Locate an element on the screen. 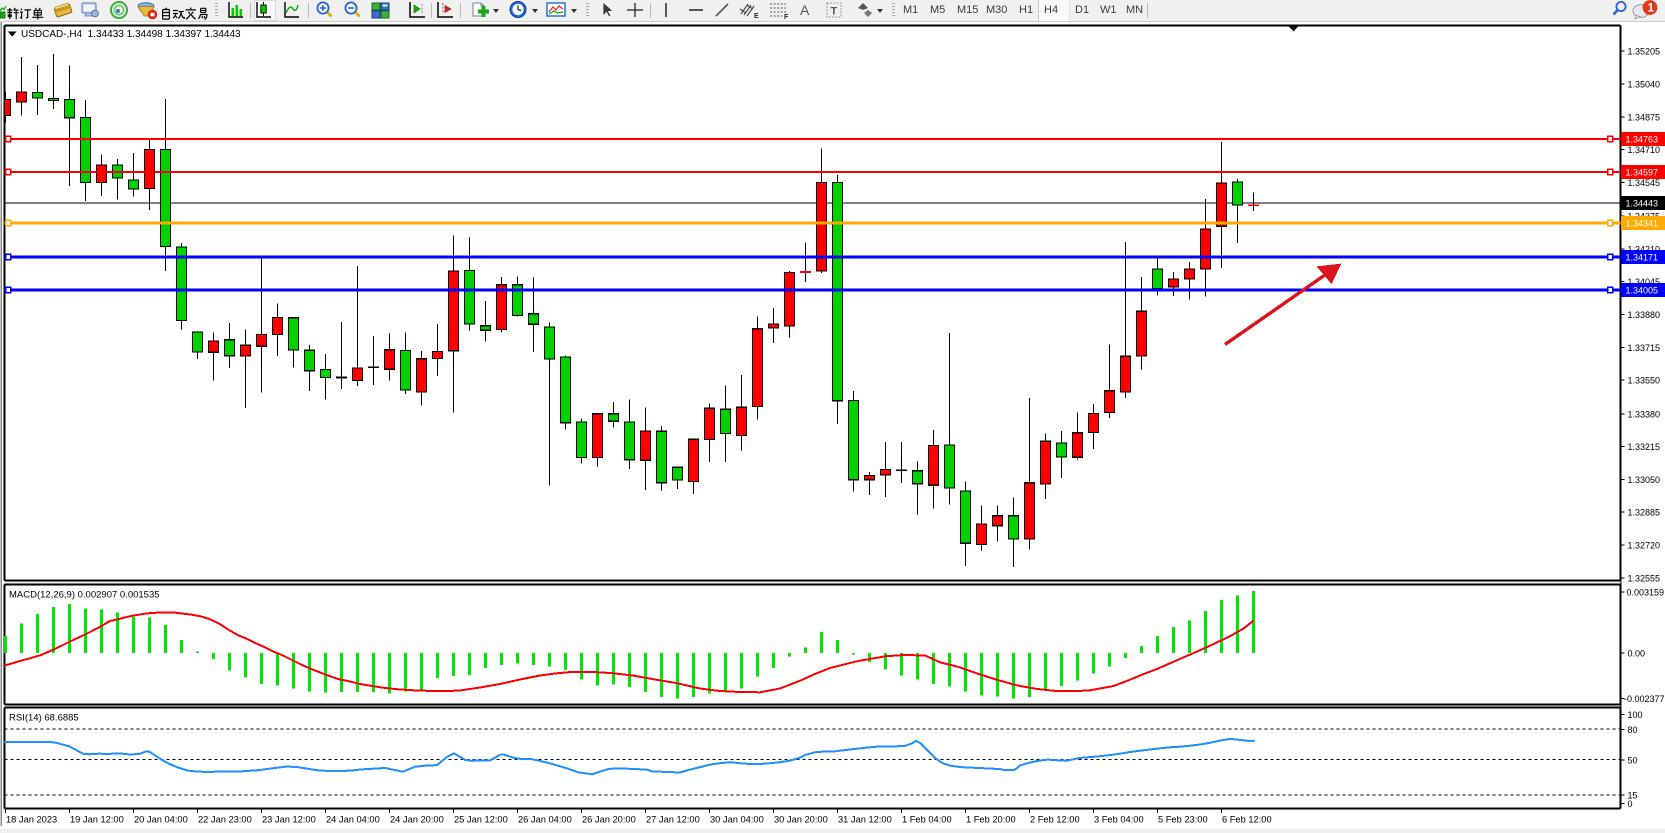 The width and height of the screenshot is (1665, 833). svg-text: 1.33715 is located at coordinates (1644, 348).